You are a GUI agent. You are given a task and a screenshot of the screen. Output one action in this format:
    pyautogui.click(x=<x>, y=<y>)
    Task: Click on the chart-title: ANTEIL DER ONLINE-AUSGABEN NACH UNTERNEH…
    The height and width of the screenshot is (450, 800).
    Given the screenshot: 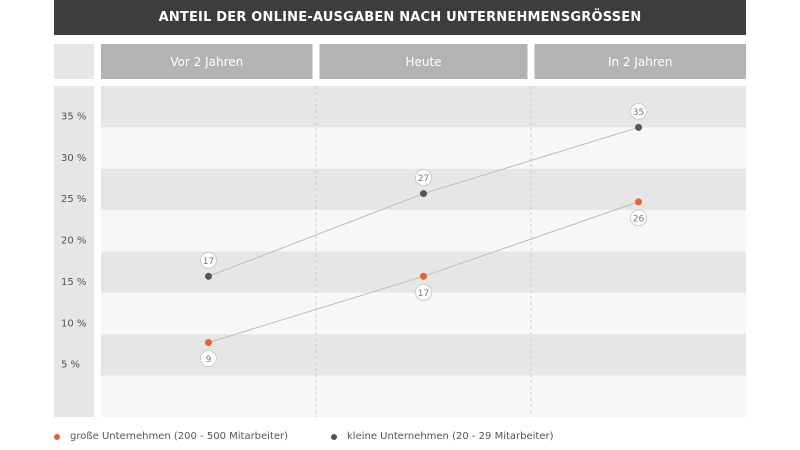 What is the action you would take?
    pyautogui.click(x=400, y=17)
    